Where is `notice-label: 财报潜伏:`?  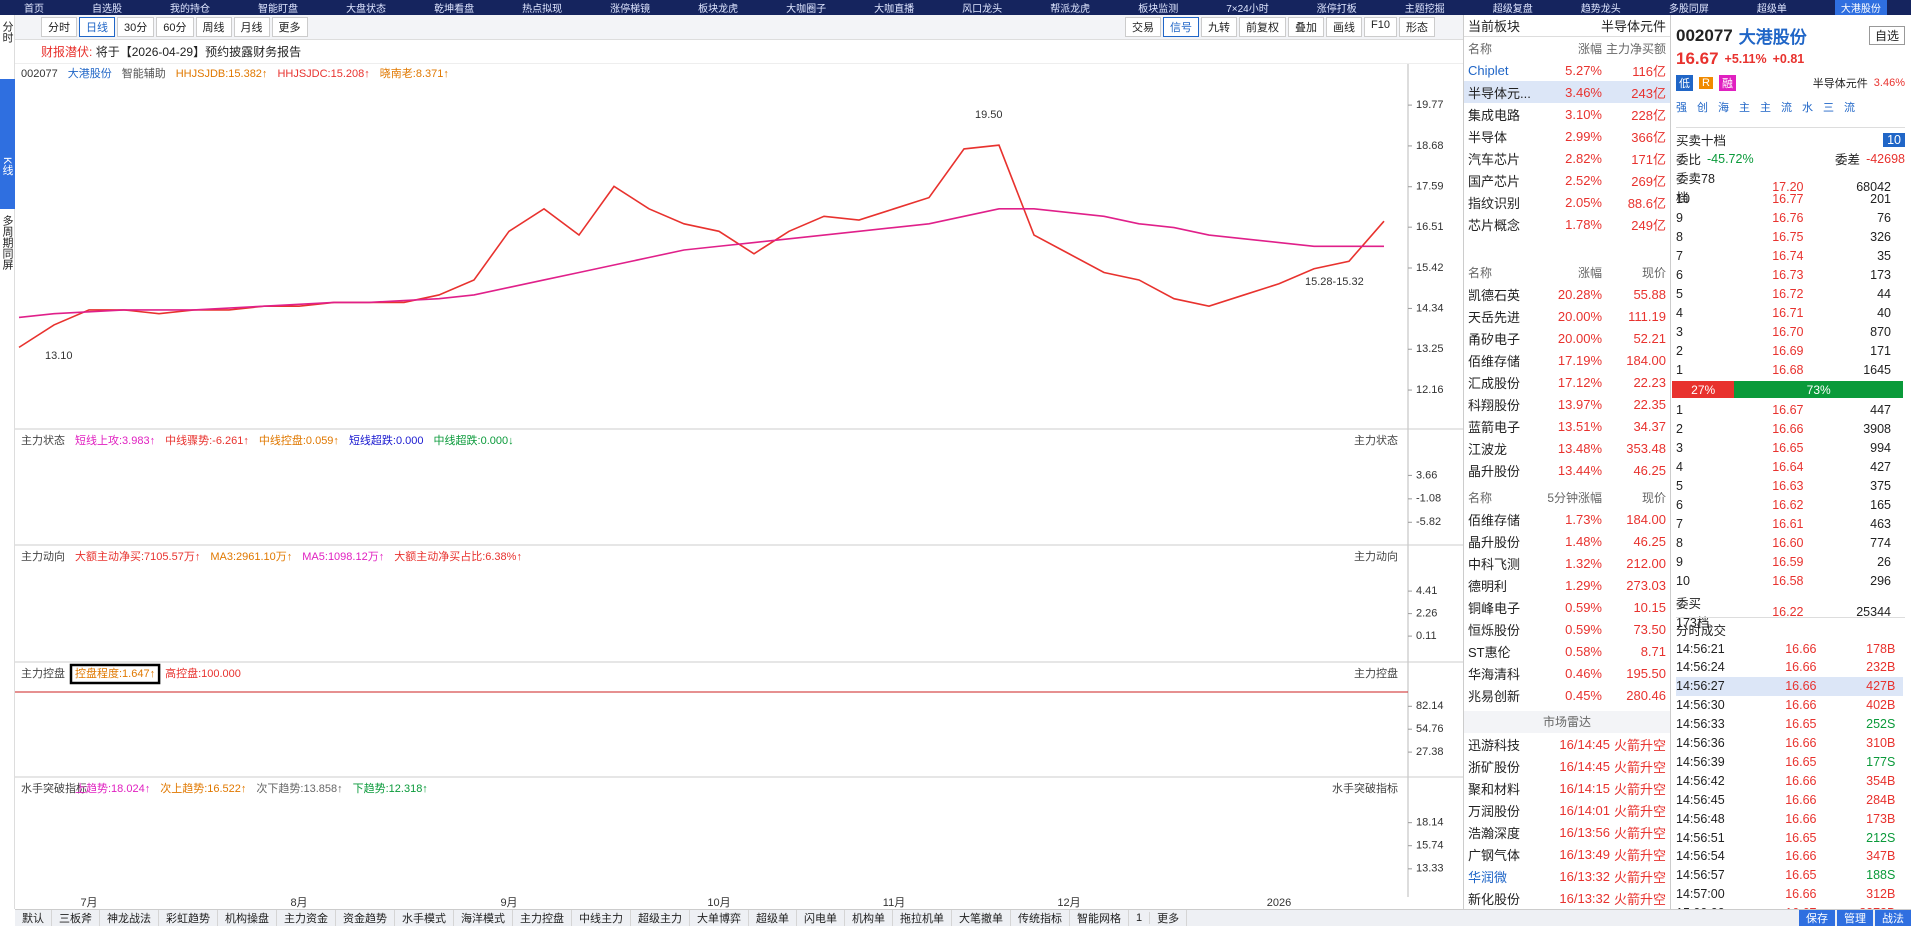 notice-label: 财报潜伏: is located at coordinates (67, 52).